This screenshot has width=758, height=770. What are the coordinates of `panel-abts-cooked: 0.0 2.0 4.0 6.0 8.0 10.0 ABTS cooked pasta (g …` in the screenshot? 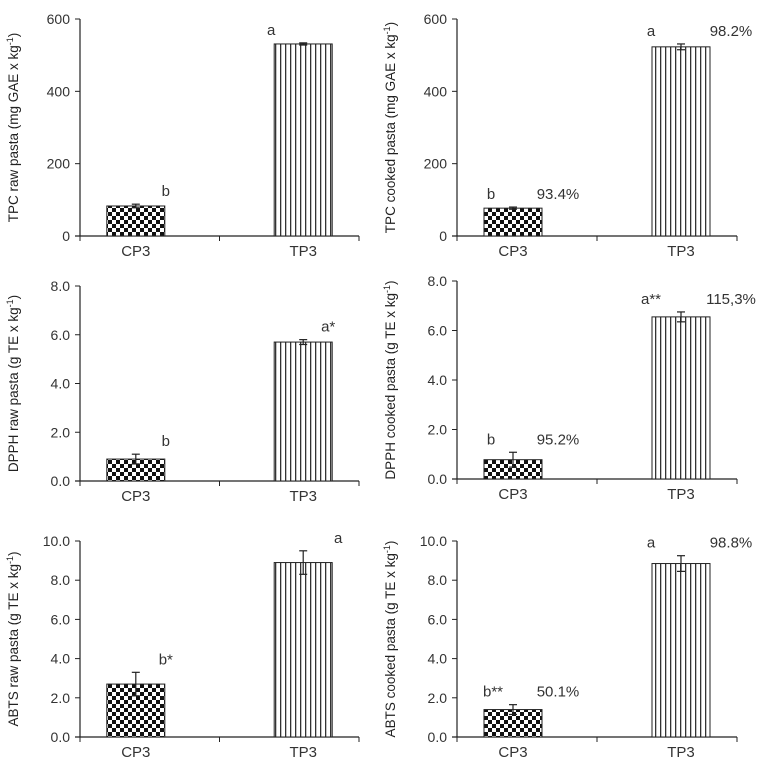 It's located at (567, 647).